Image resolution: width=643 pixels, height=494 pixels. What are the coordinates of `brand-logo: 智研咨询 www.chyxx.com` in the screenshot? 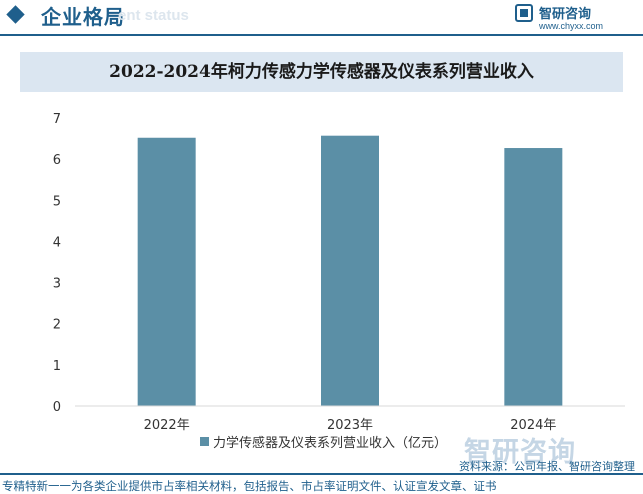 It's located at (575, 18).